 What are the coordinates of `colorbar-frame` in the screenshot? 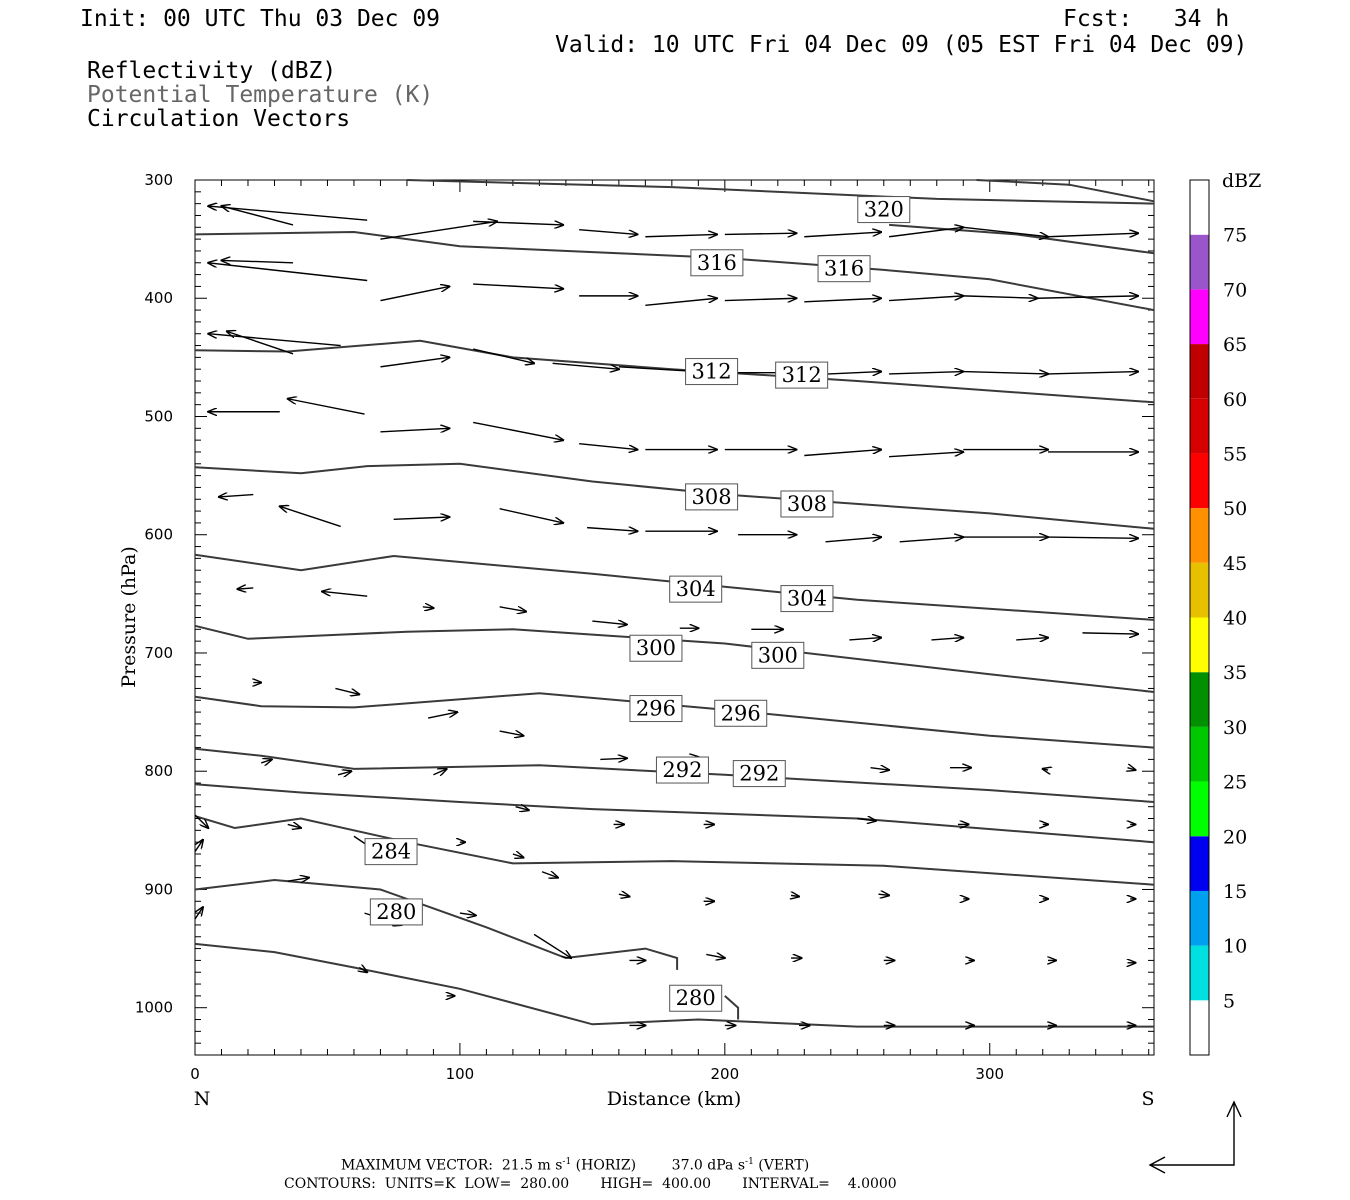 It's located at (1199, 617).